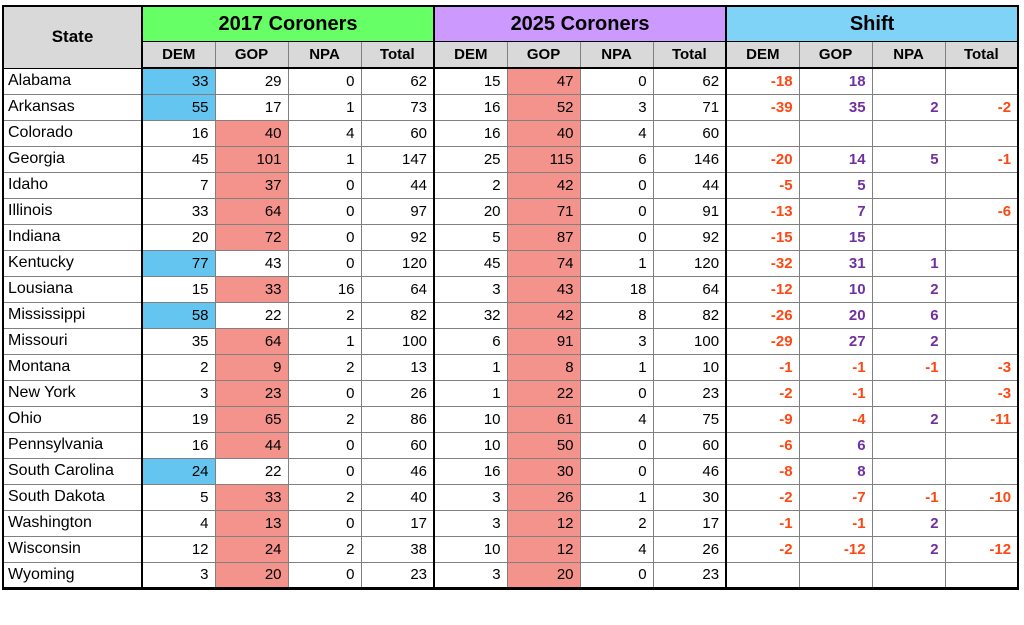  Describe the element at coordinates (251, 81) in the screenshot. I see `cell-2017-gop: 29` at that location.